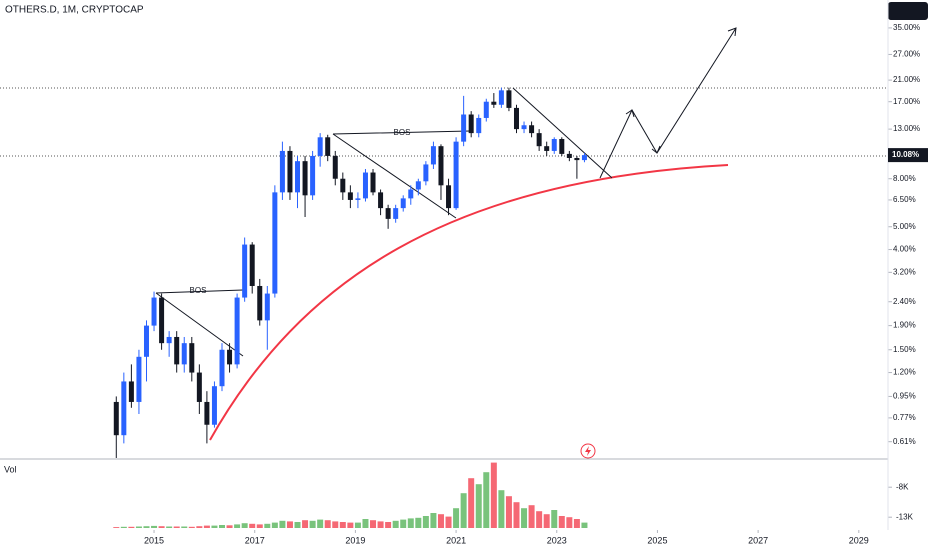 The height and width of the screenshot is (550, 932). I want to click on y-tick-label: 4.00%, so click(904, 249).